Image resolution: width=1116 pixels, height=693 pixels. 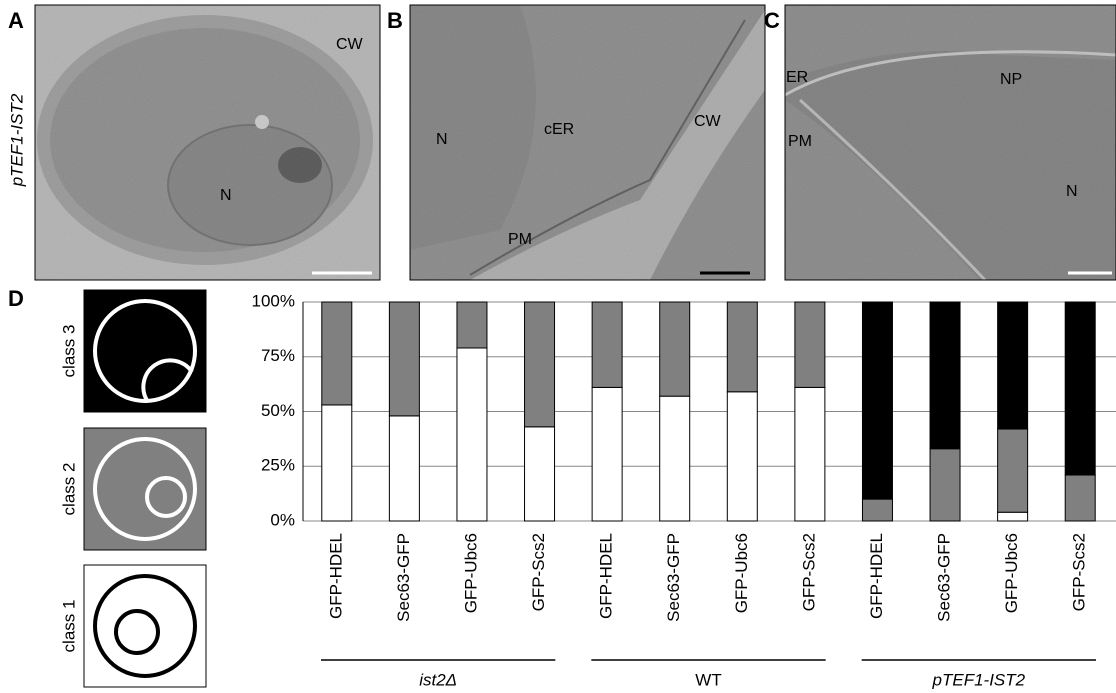 What do you see at coordinates (395, 20) in the screenshot?
I see `panel-letter: B` at bounding box center [395, 20].